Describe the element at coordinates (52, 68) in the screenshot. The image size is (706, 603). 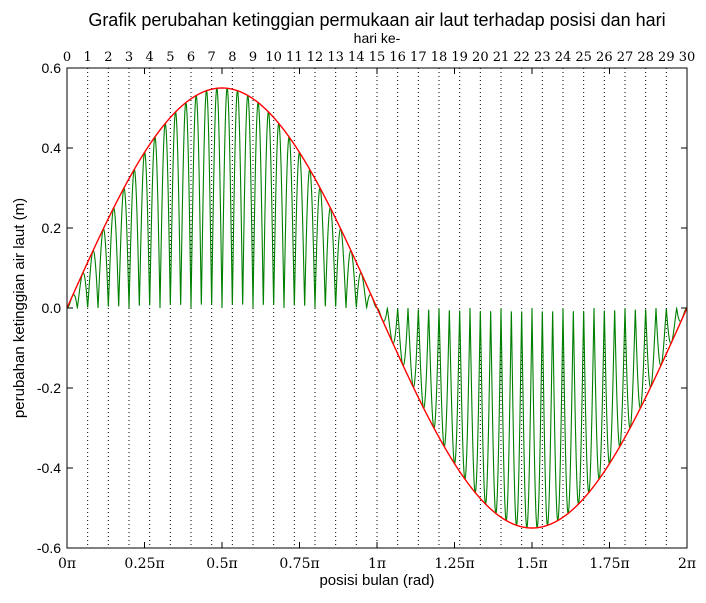
I see `y-tick-label: 0.6` at that location.